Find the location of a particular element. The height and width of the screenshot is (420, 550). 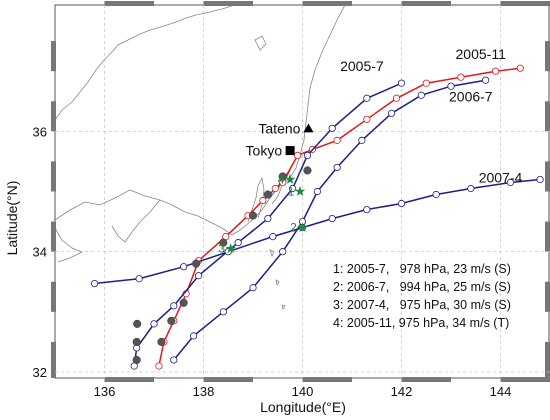

x-axis-label: Longitude(°E) is located at coordinates (303, 407).